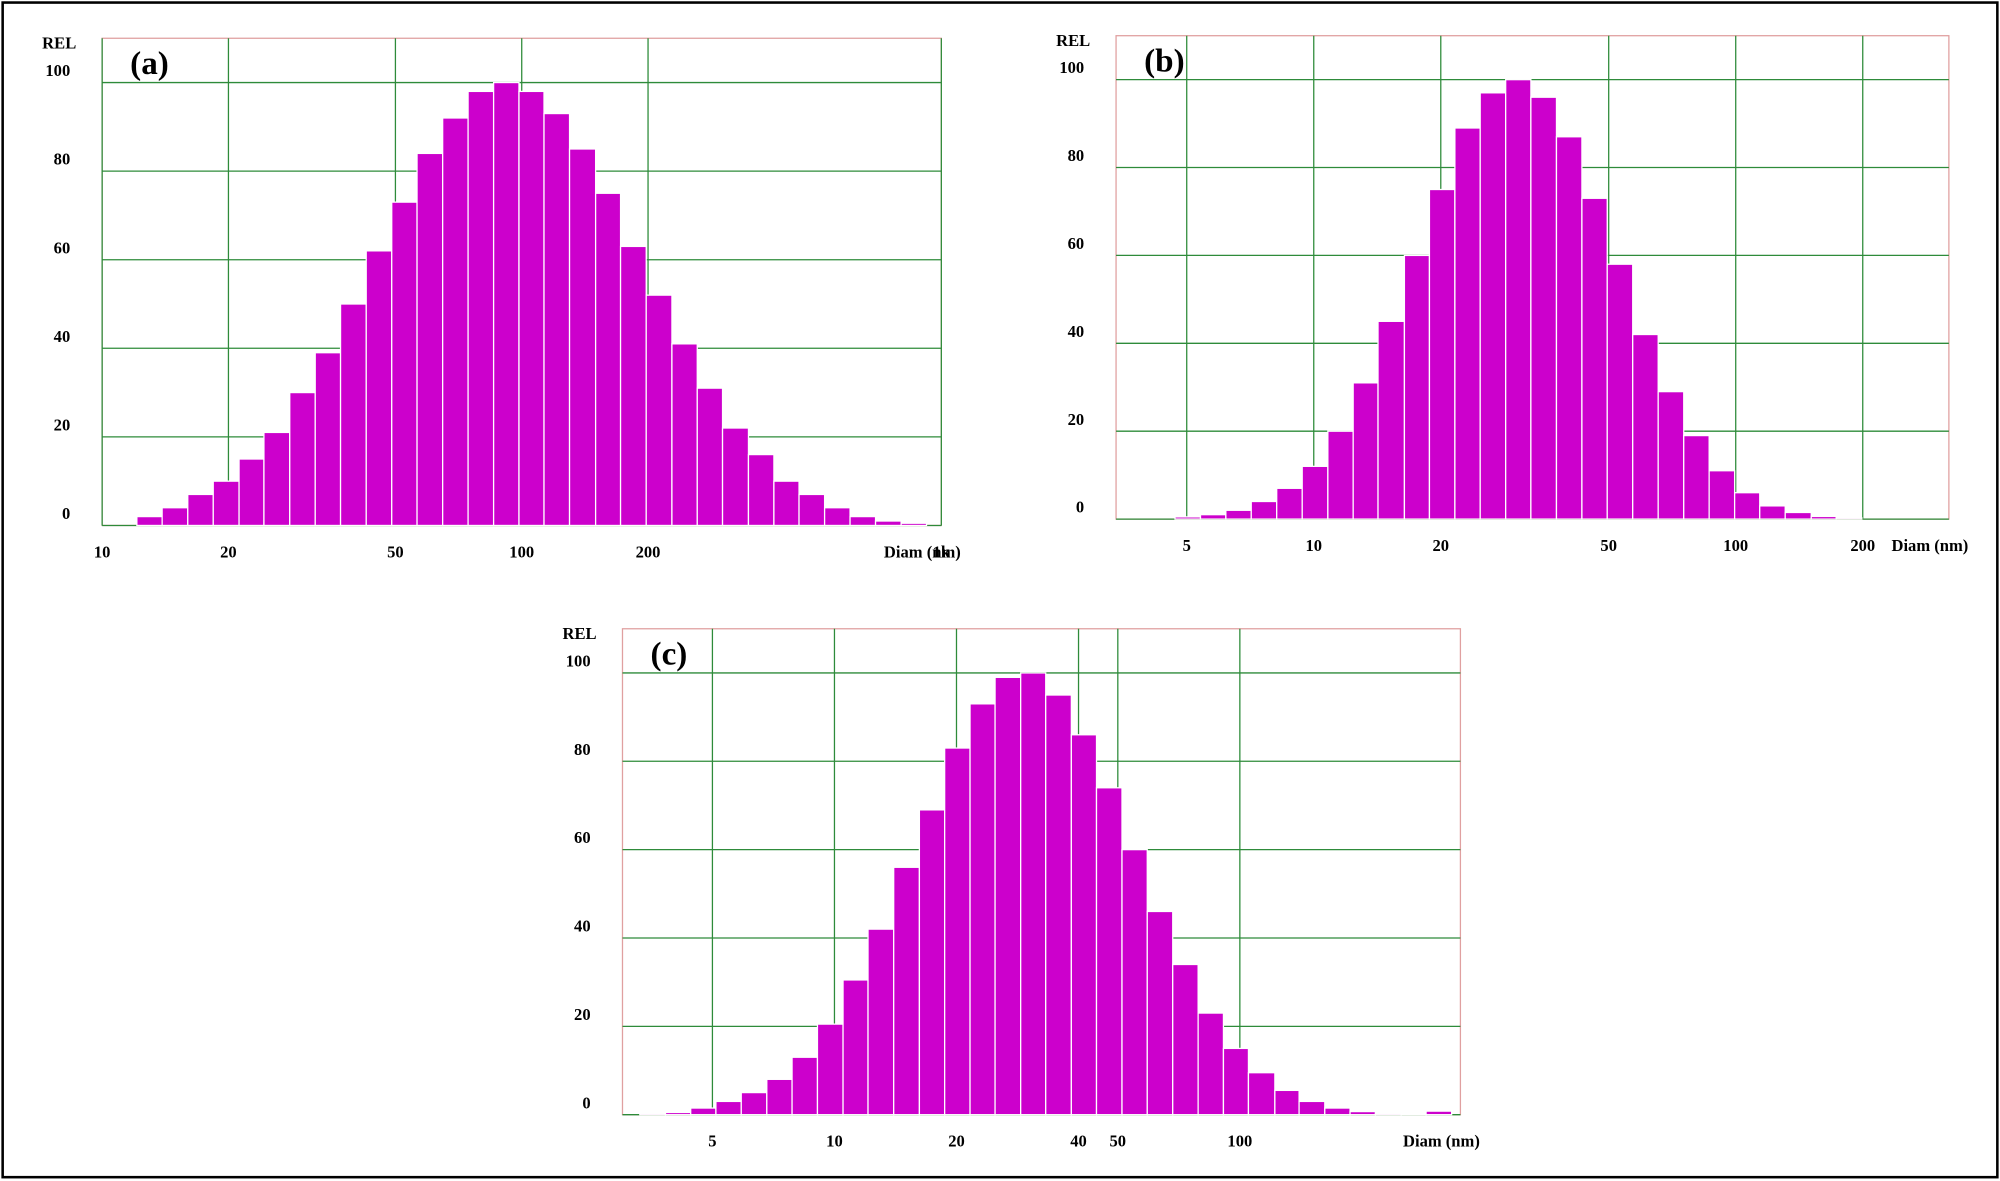  I want to click on x-tick-label: 200, so click(648, 551).